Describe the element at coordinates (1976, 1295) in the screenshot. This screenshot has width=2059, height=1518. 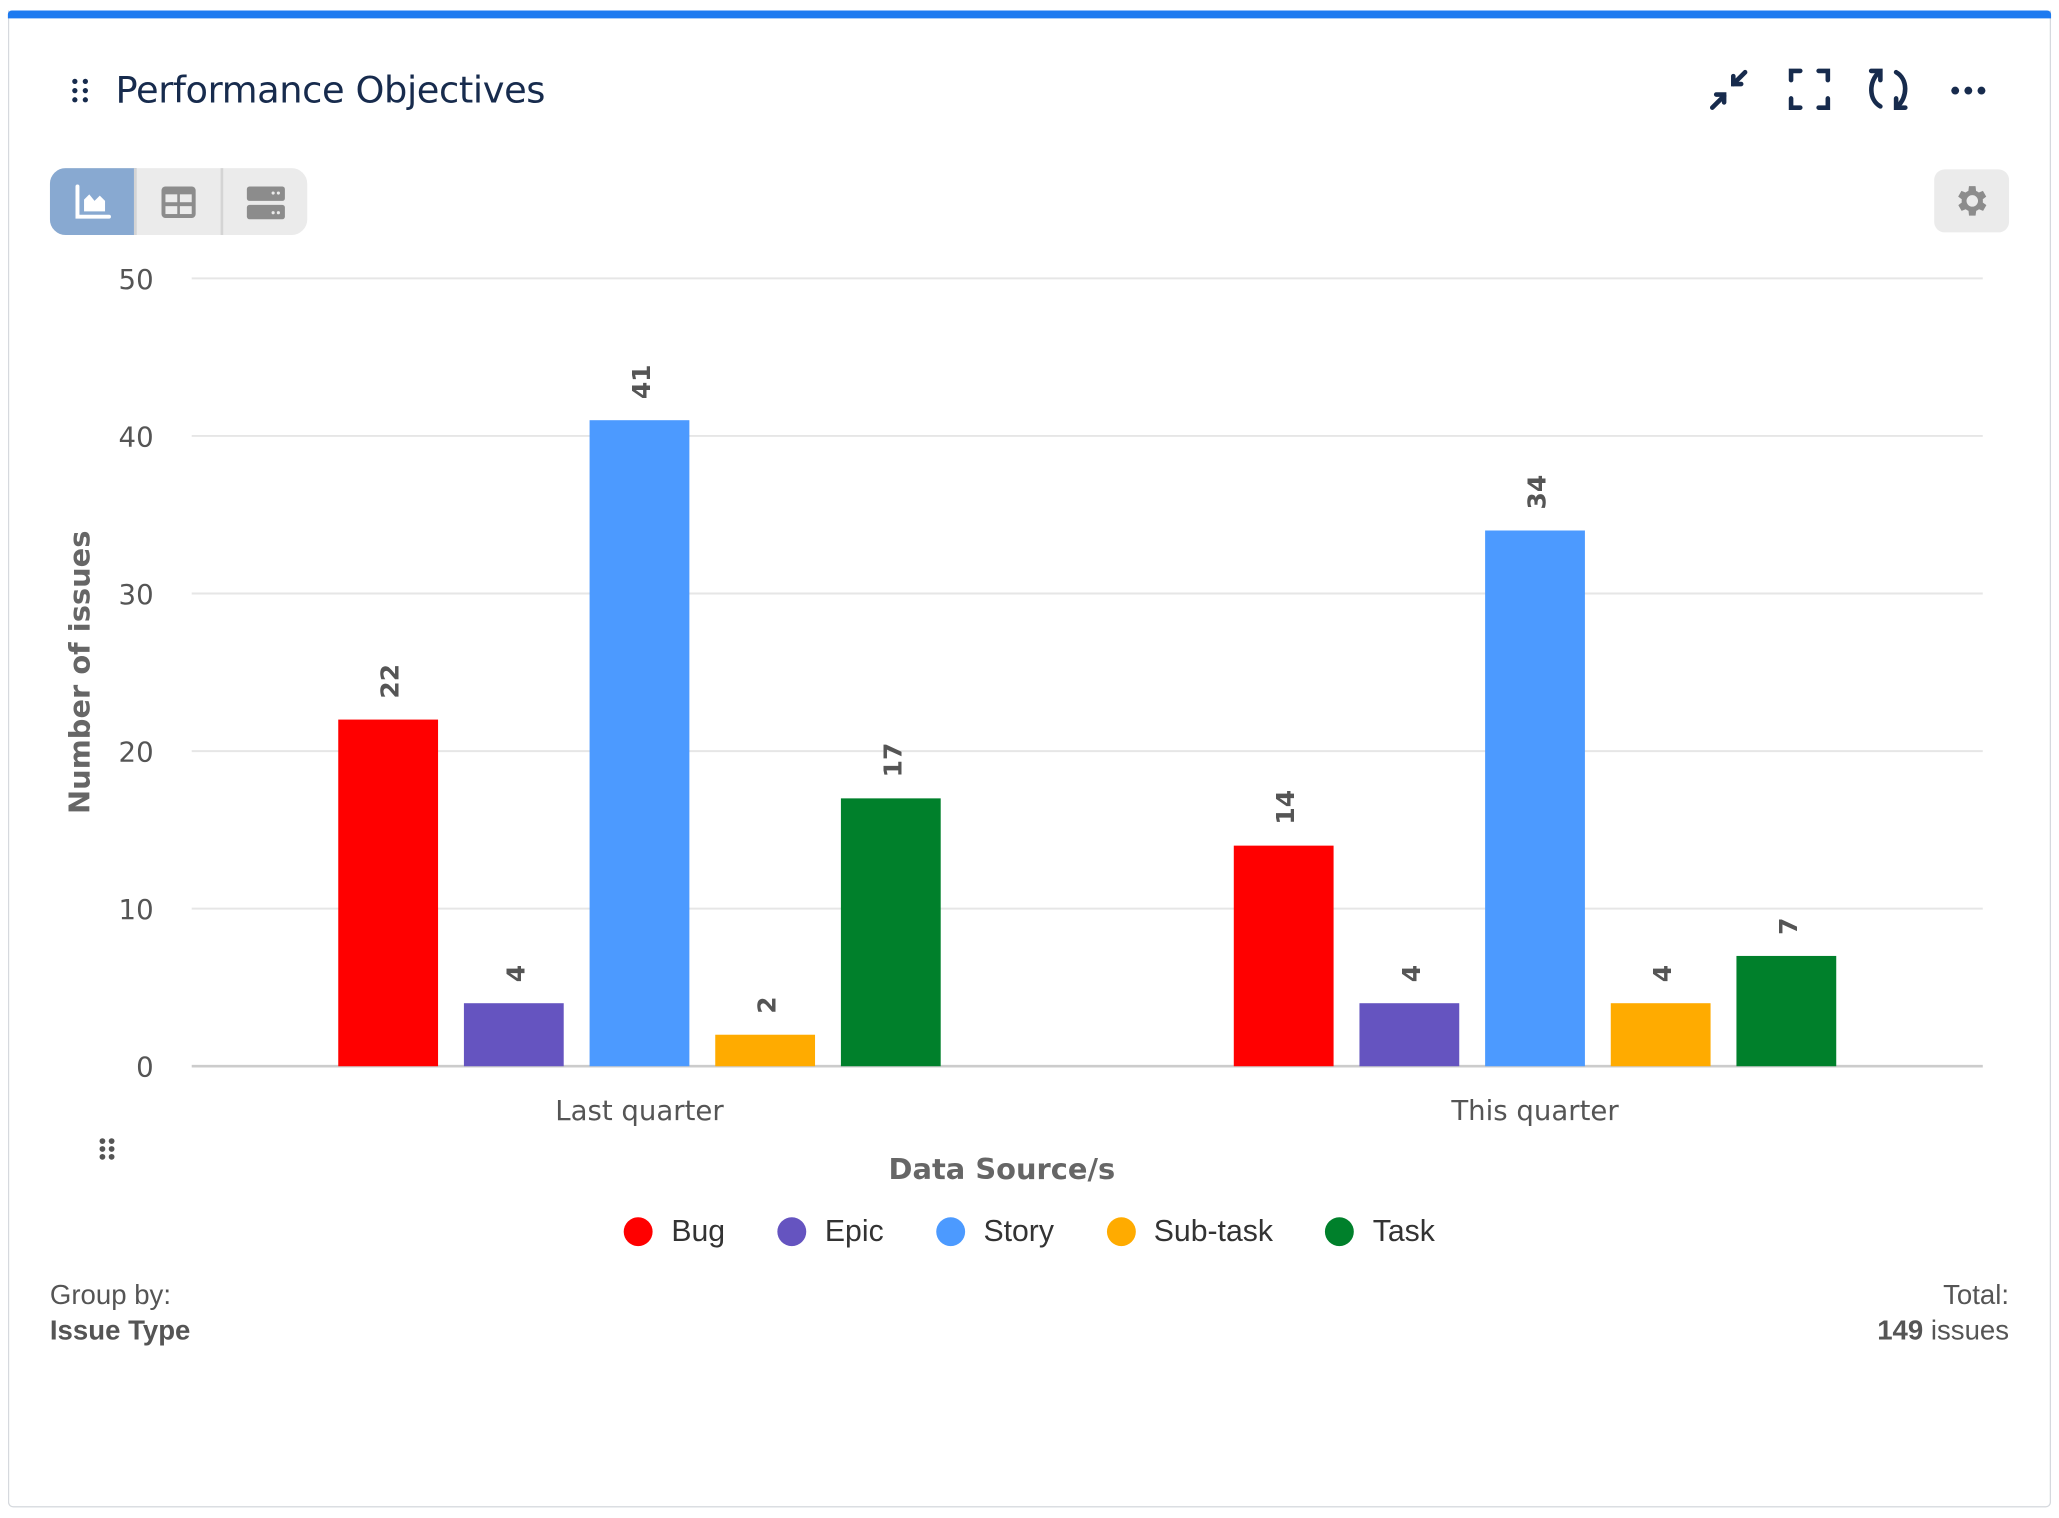
I see `total-label: Total:` at that location.